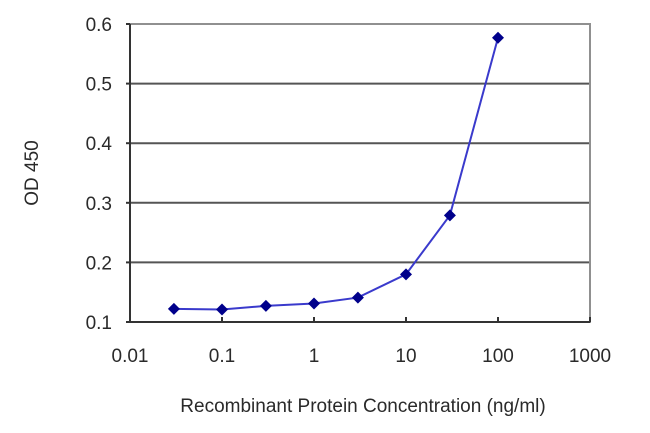 This screenshot has width=650, height=433. What do you see at coordinates (99, 263) in the screenshot?
I see `y-tick-label: 0.2` at bounding box center [99, 263].